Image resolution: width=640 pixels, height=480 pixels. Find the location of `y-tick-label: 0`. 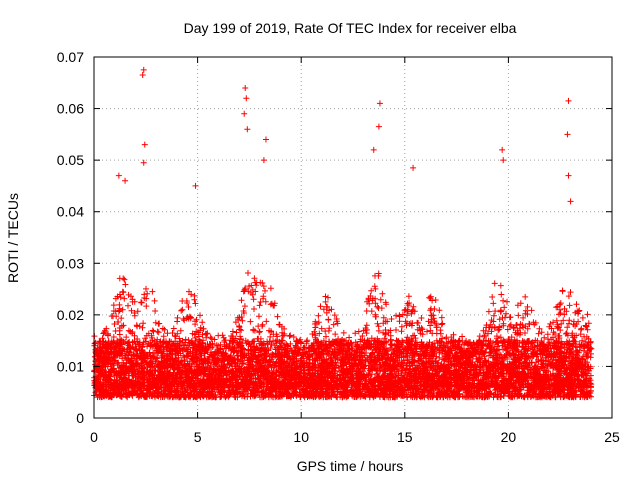

y-tick-label: 0 is located at coordinates (80, 418).